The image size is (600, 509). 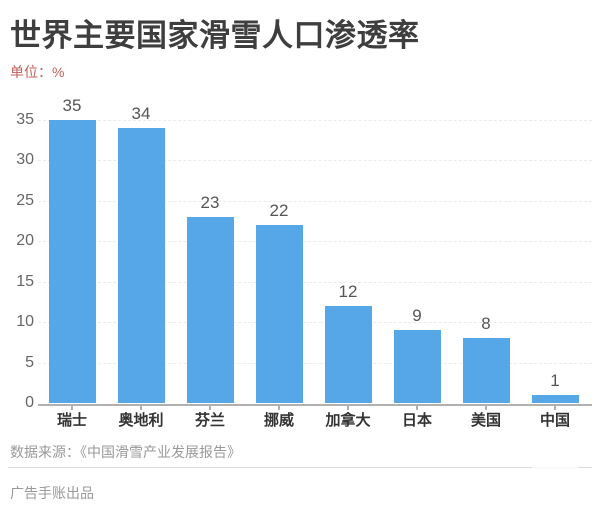 What do you see at coordinates (72, 105) in the screenshot?
I see `value-label: 35` at bounding box center [72, 105].